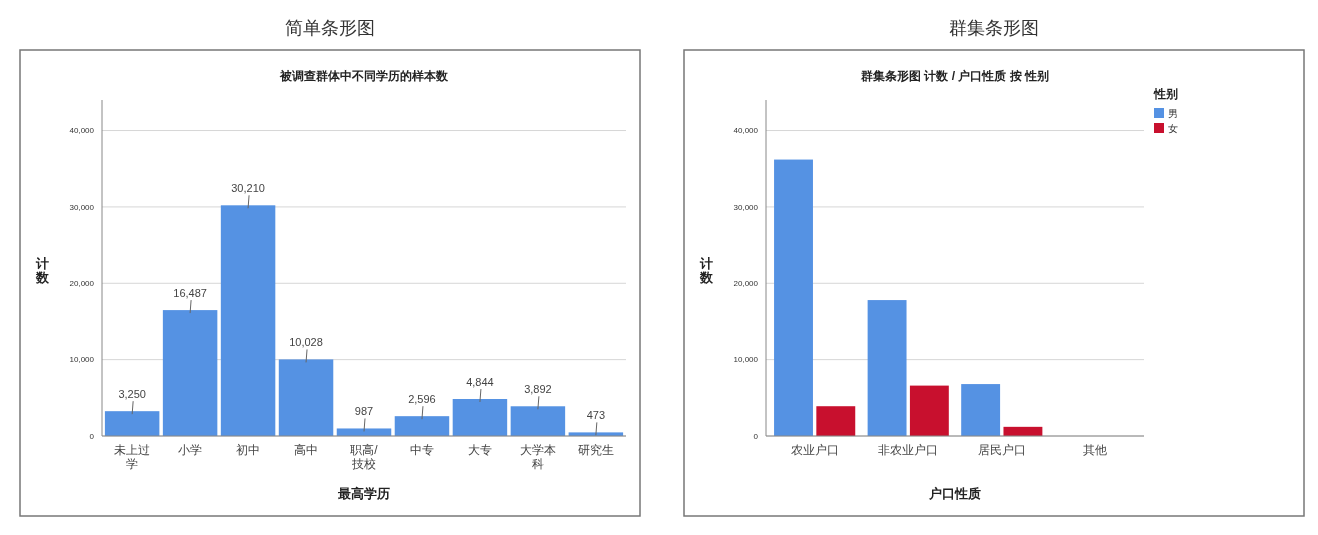 The height and width of the screenshot is (535, 1318). Describe the element at coordinates (954, 493) in the screenshot. I see `x-axis-title: 户口性质` at that location.